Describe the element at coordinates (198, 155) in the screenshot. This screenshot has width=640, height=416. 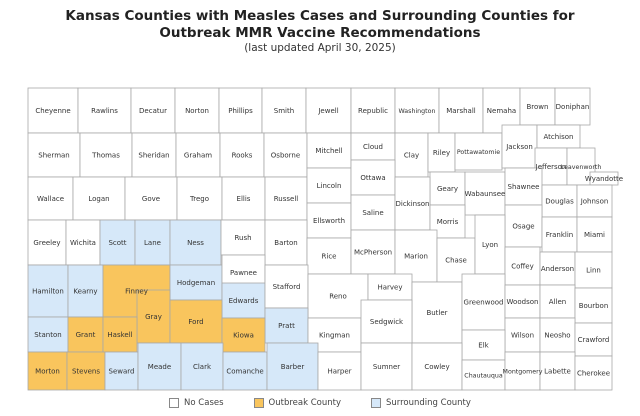
I see `county-graham` at that location.